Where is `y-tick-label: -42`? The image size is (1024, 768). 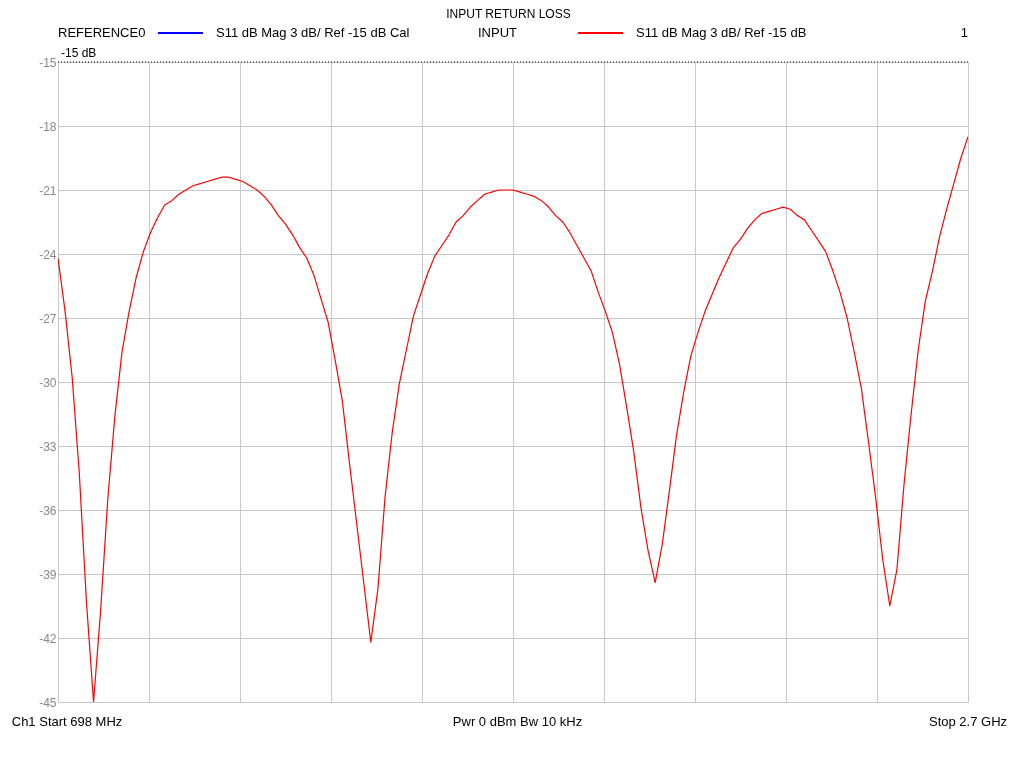
y-tick-label: -42 is located at coordinates (48, 638).